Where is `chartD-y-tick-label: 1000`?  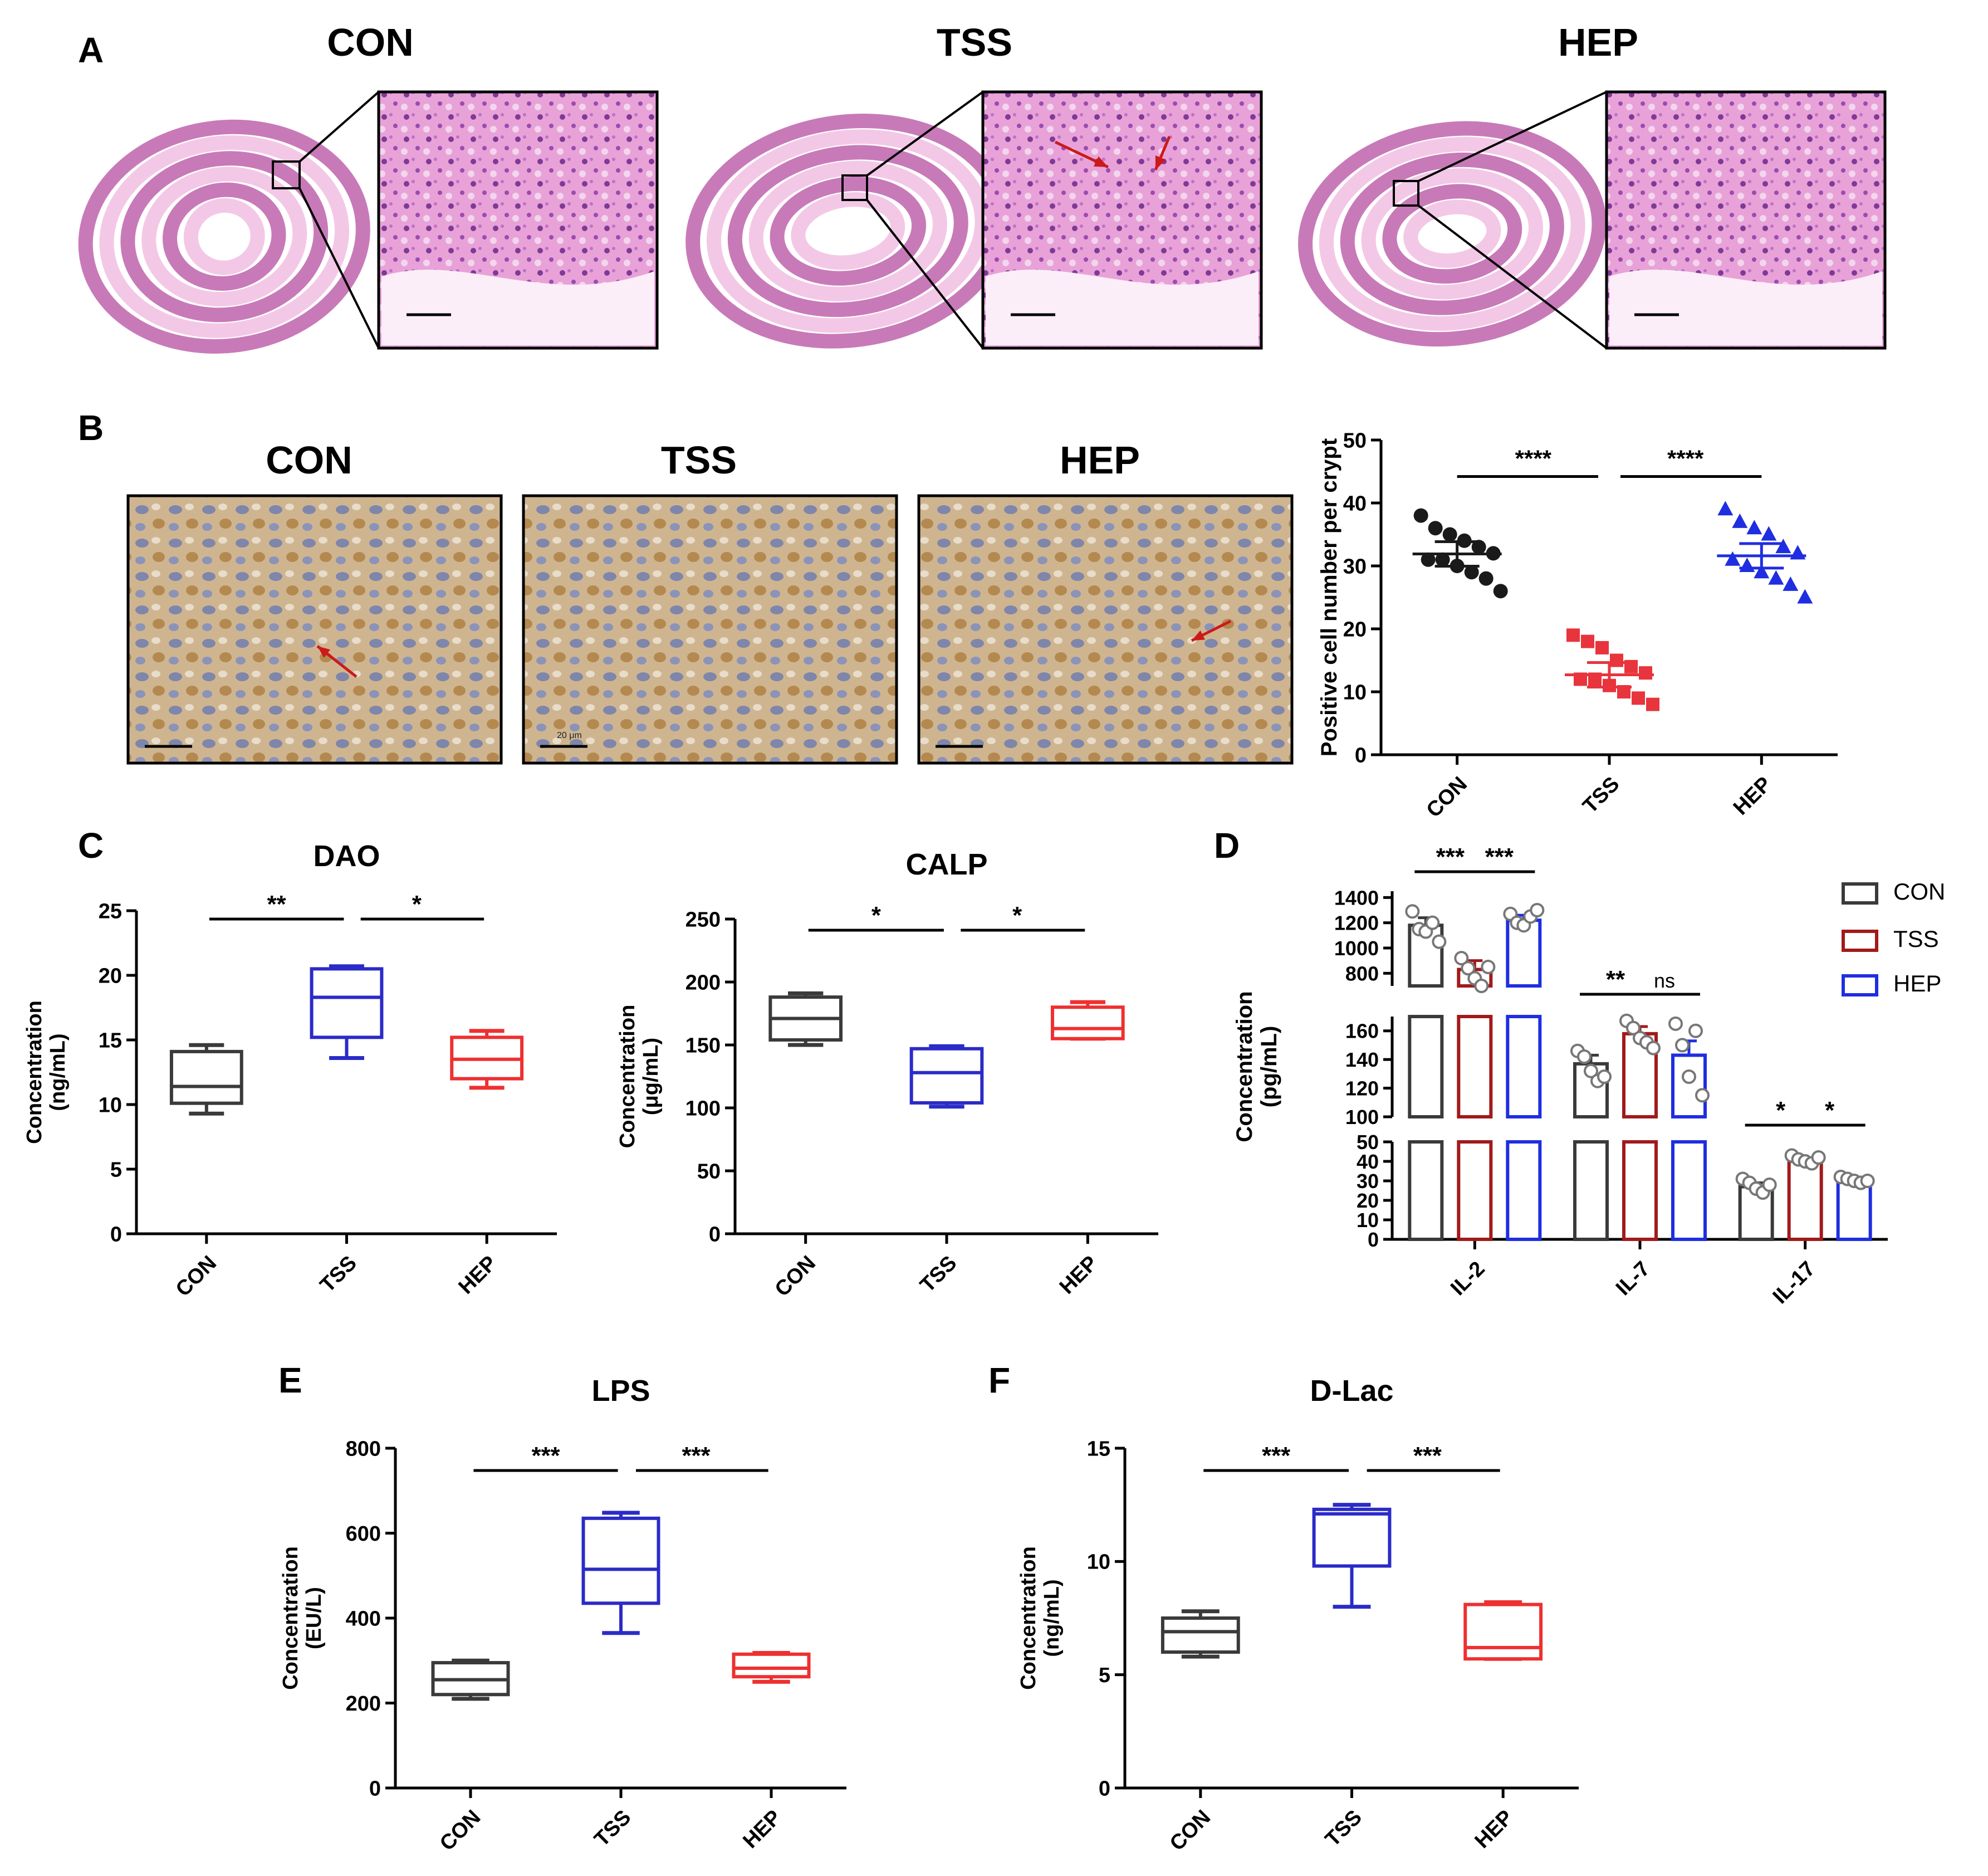 chartD-y-tick-label: 1000 is located at coordinates (1356, 948).